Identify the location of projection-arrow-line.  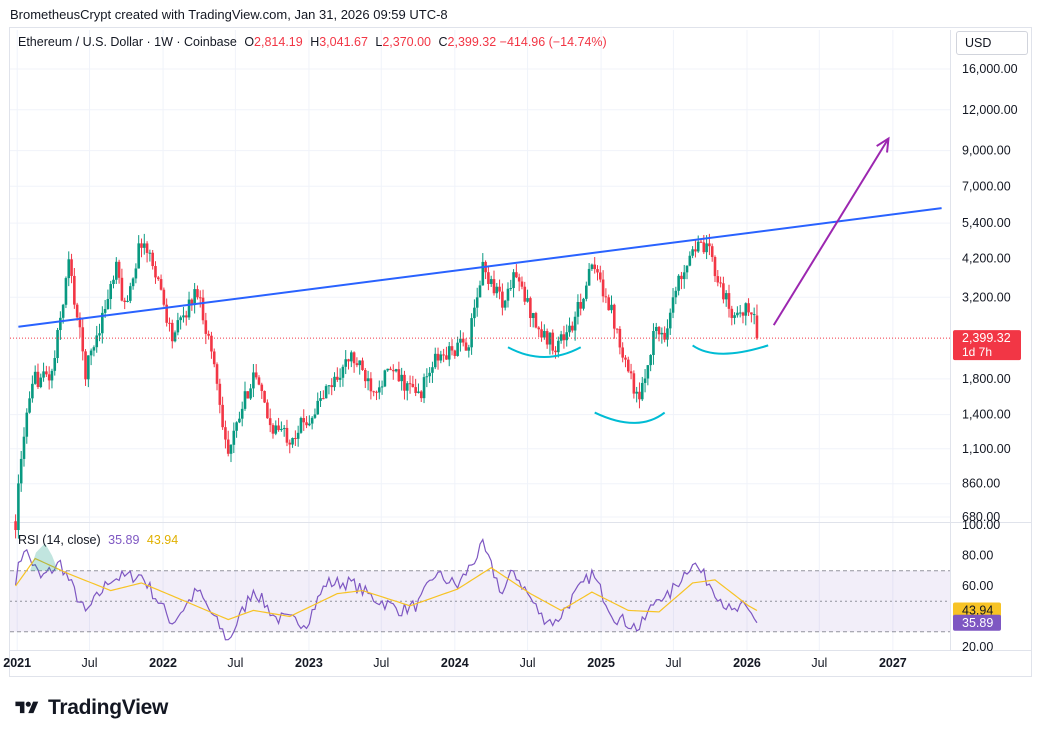
(831, 232).